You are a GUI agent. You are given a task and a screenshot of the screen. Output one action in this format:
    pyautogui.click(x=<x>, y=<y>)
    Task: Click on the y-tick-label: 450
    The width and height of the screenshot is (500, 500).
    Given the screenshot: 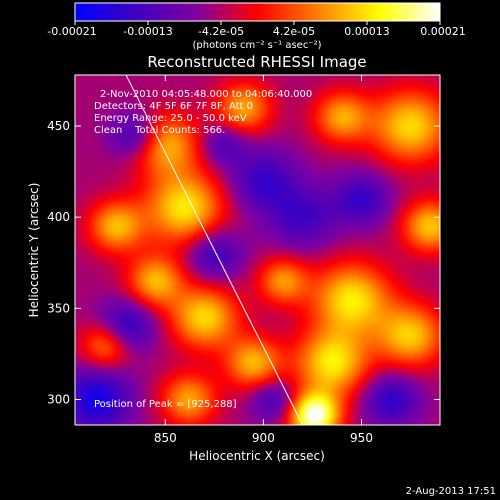 What is the action you would take?
    pyautogui.click(x=58, y=126)
    